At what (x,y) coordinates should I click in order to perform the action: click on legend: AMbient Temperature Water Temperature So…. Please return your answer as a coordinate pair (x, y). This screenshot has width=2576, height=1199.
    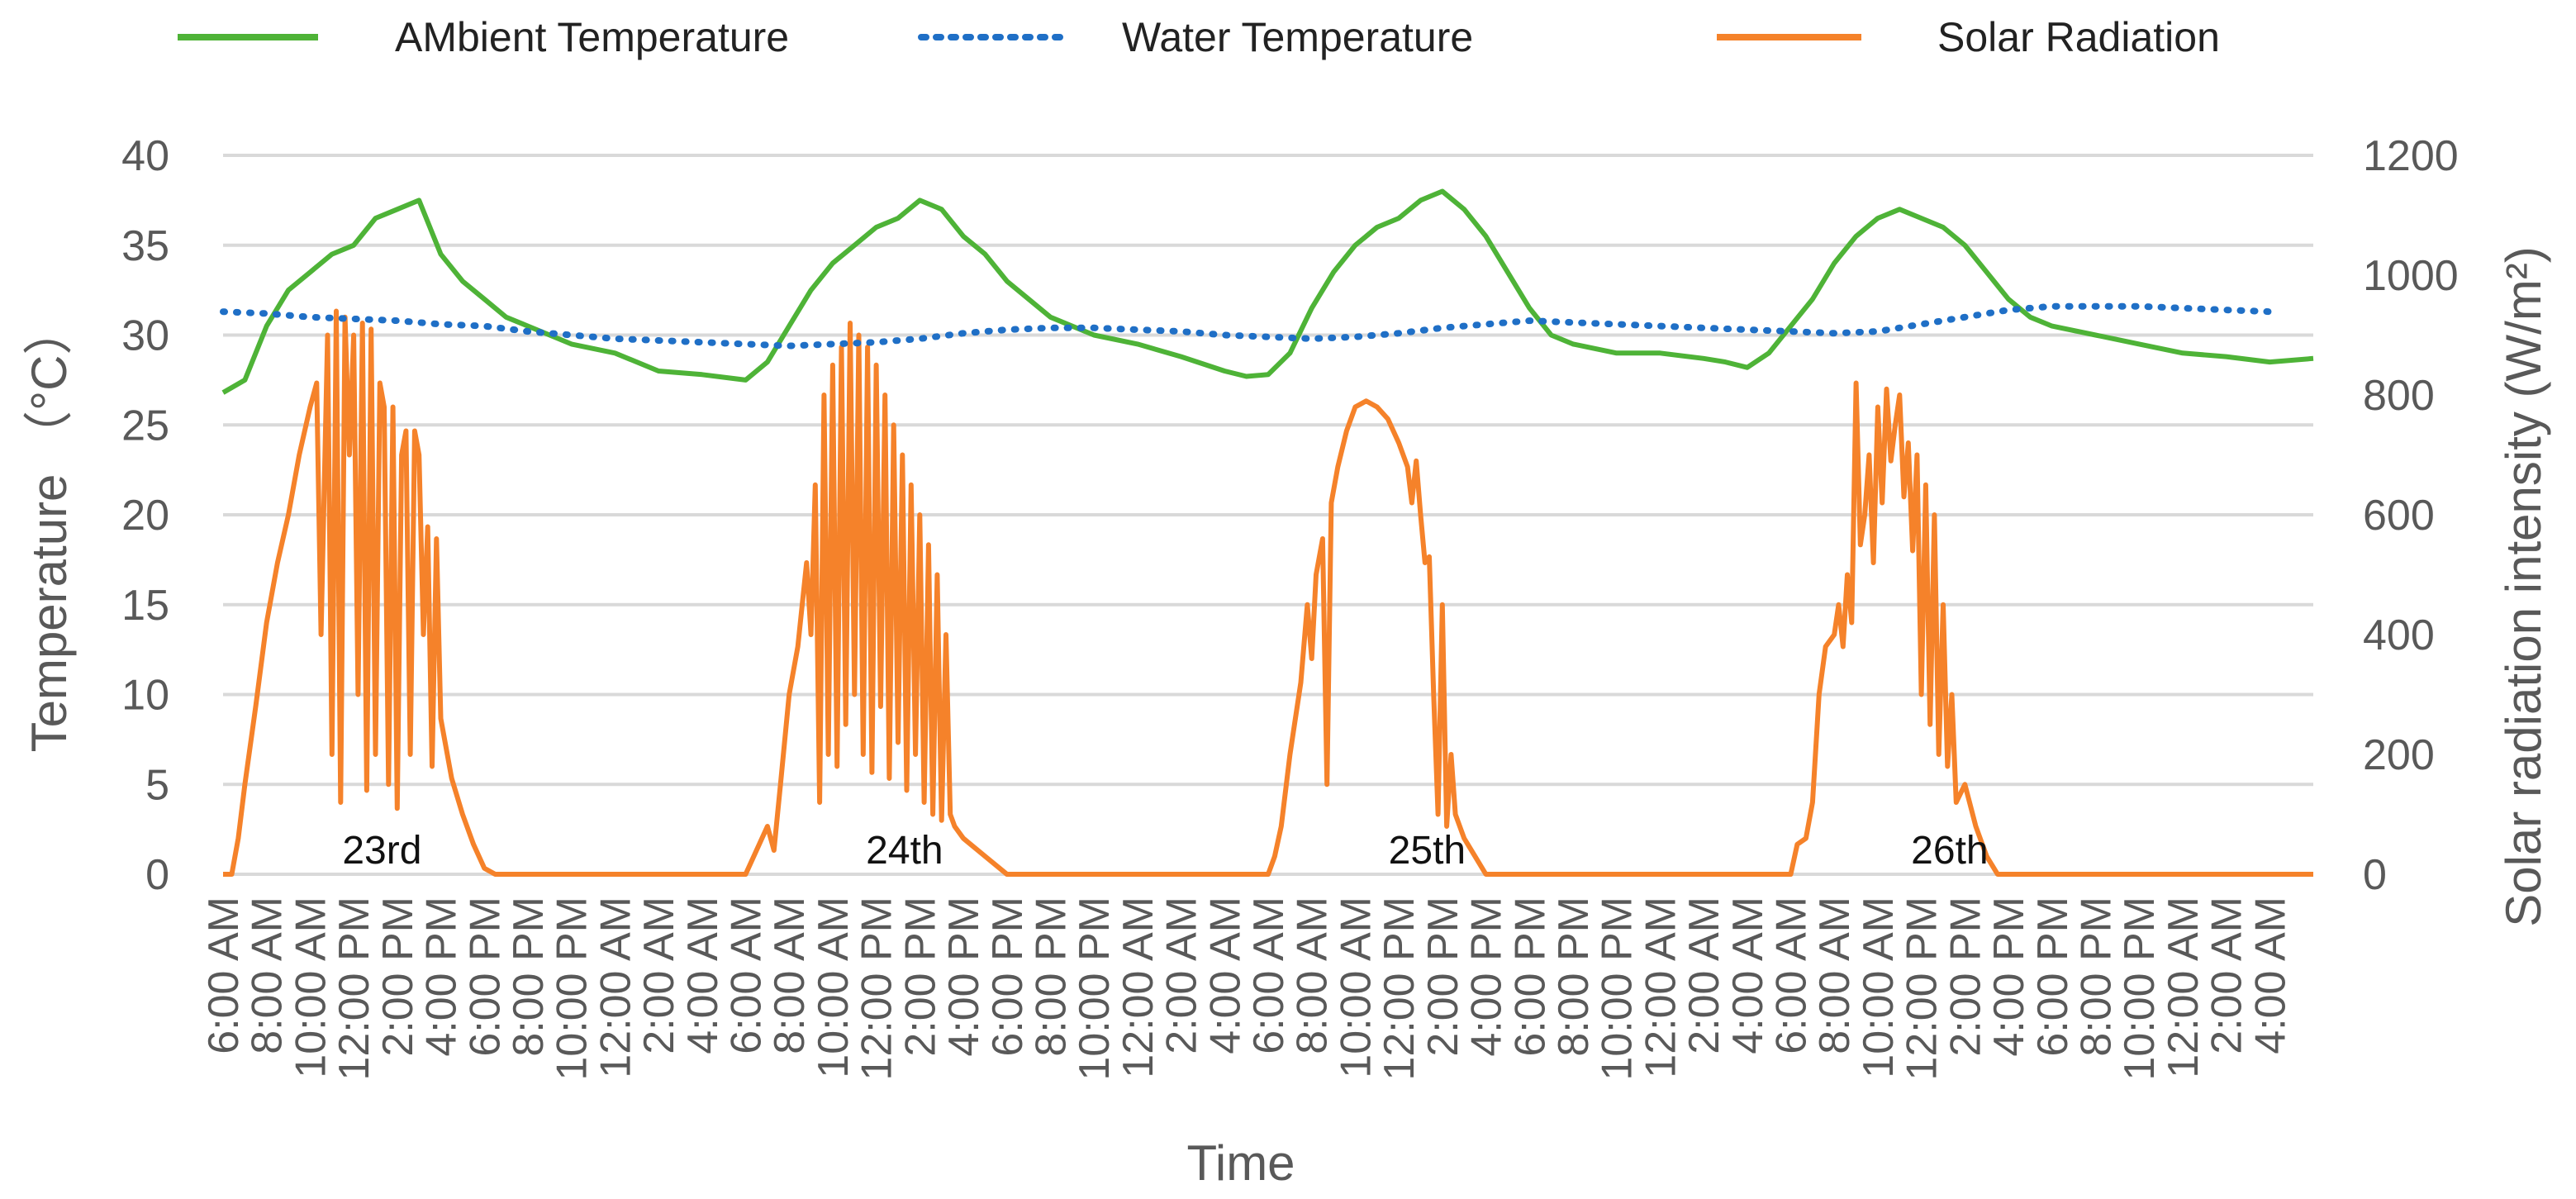
    Looking at the image, I should click on (1199, 37).